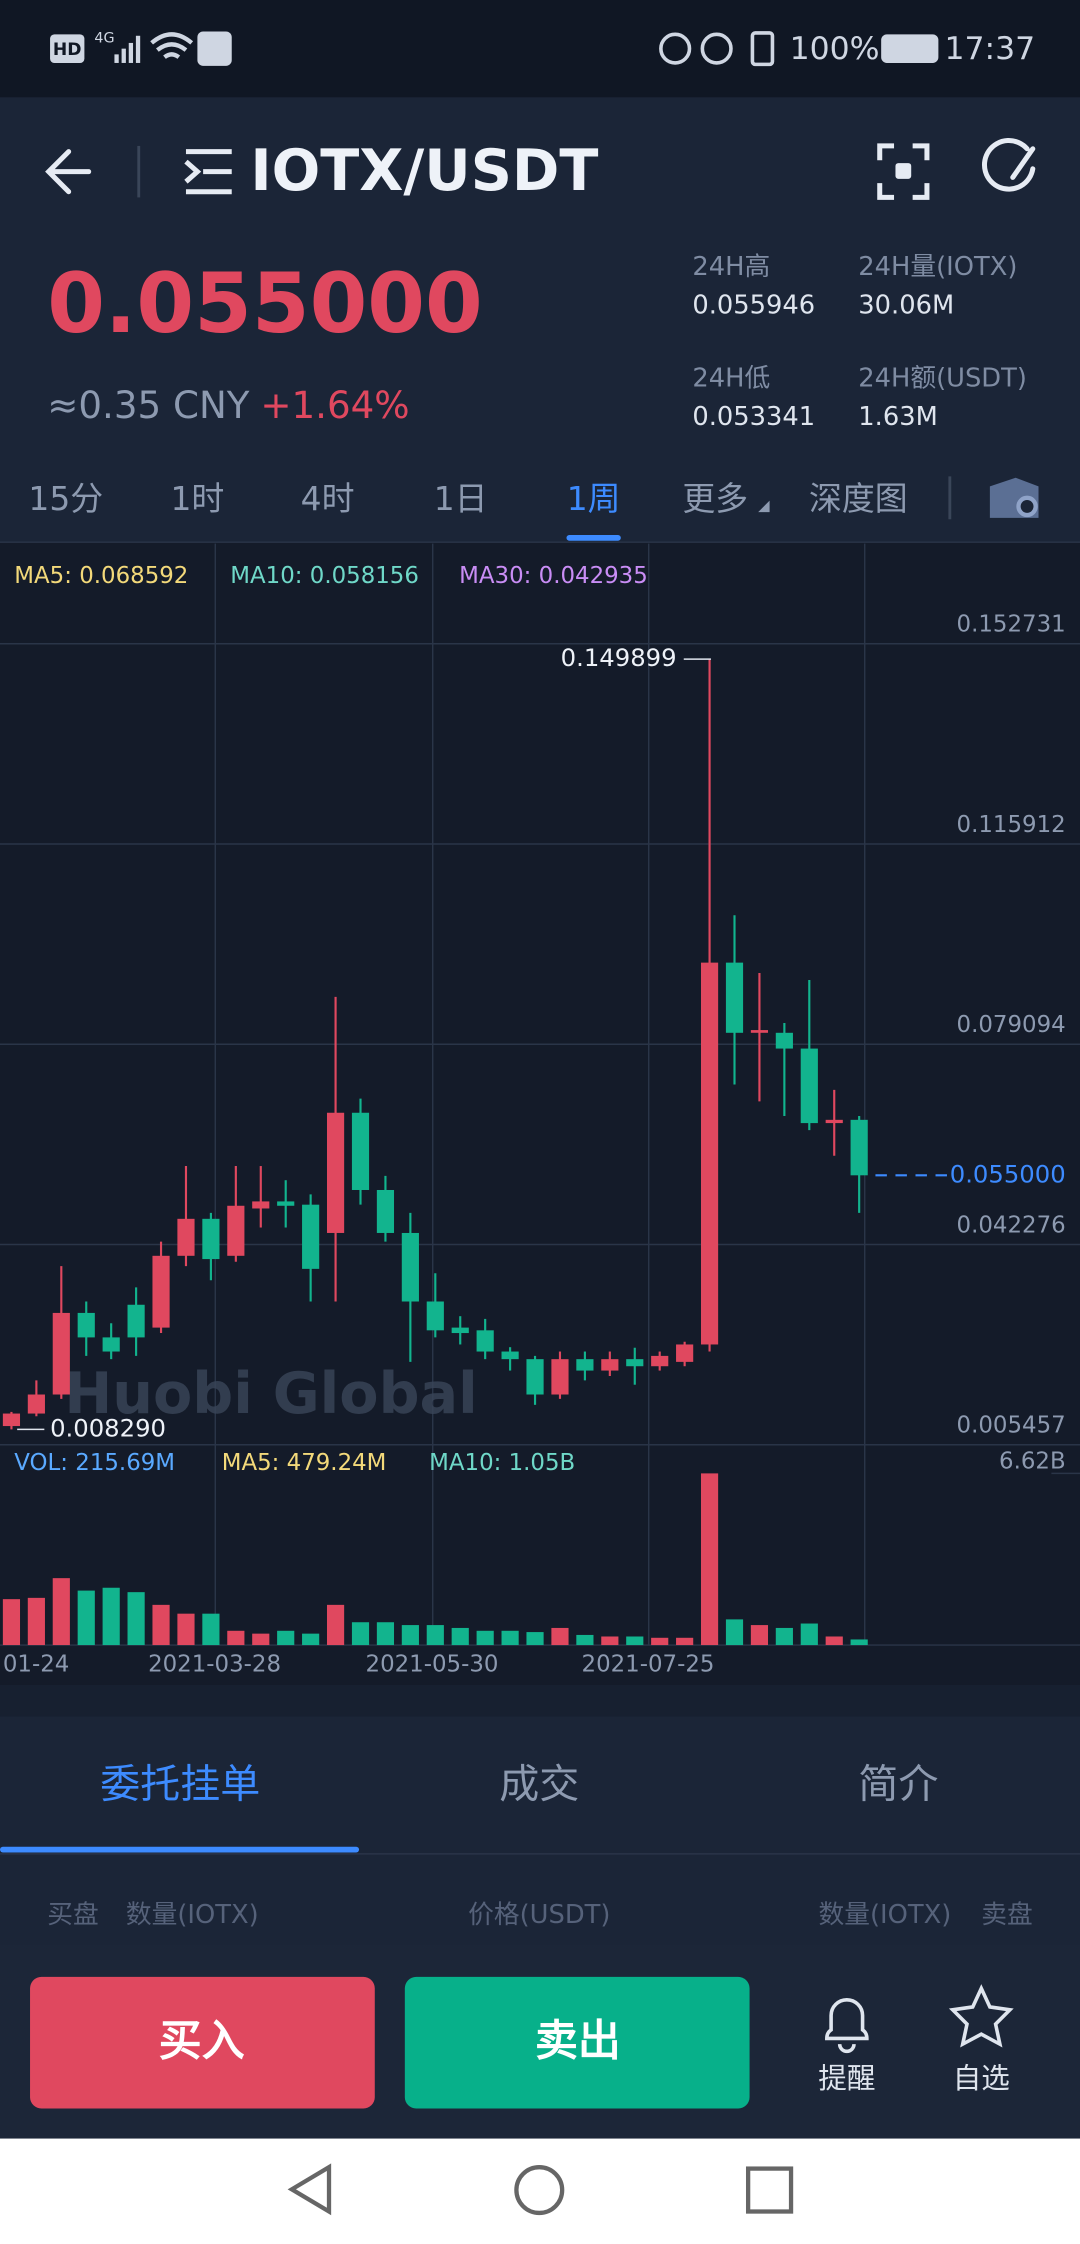  Describe the element at coordinates (328, 498) in the screenshot. I see `interval-tab: 4时` at that location.